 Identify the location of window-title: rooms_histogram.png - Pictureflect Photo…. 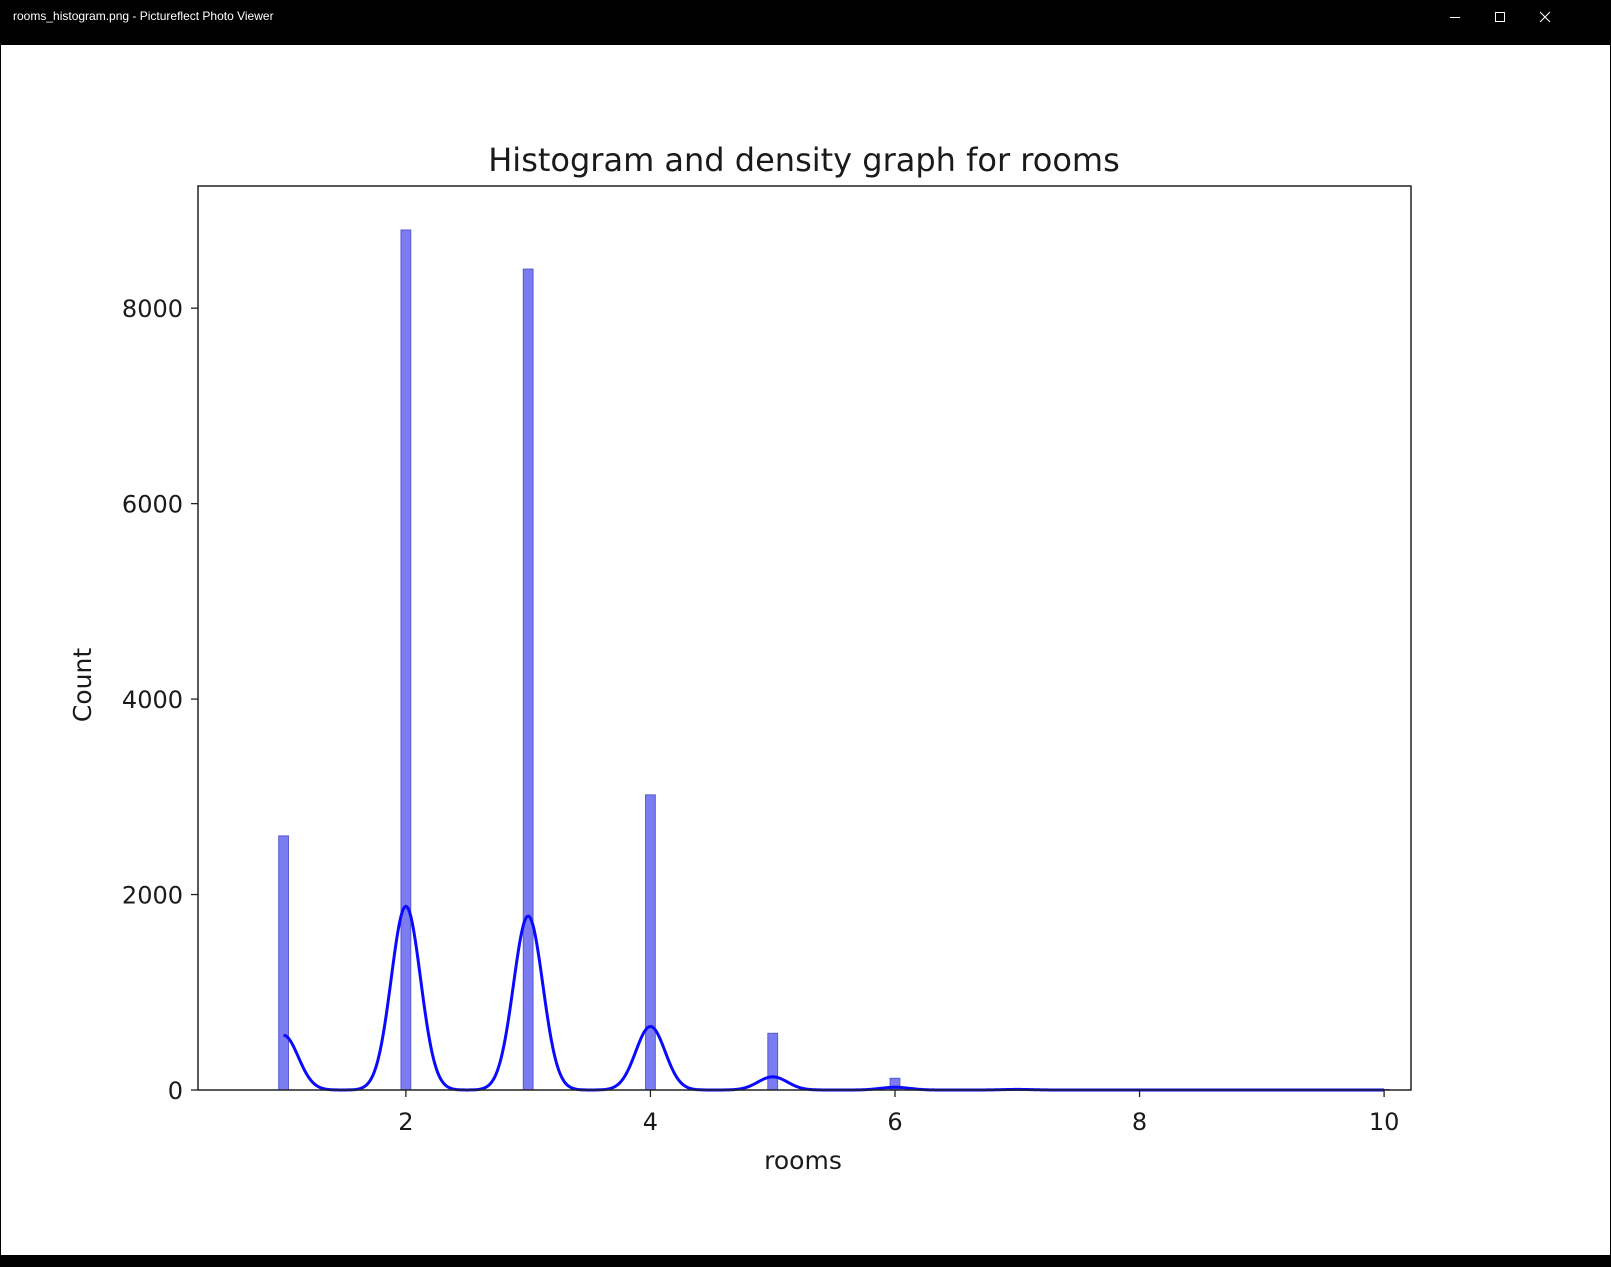
(143, 16).